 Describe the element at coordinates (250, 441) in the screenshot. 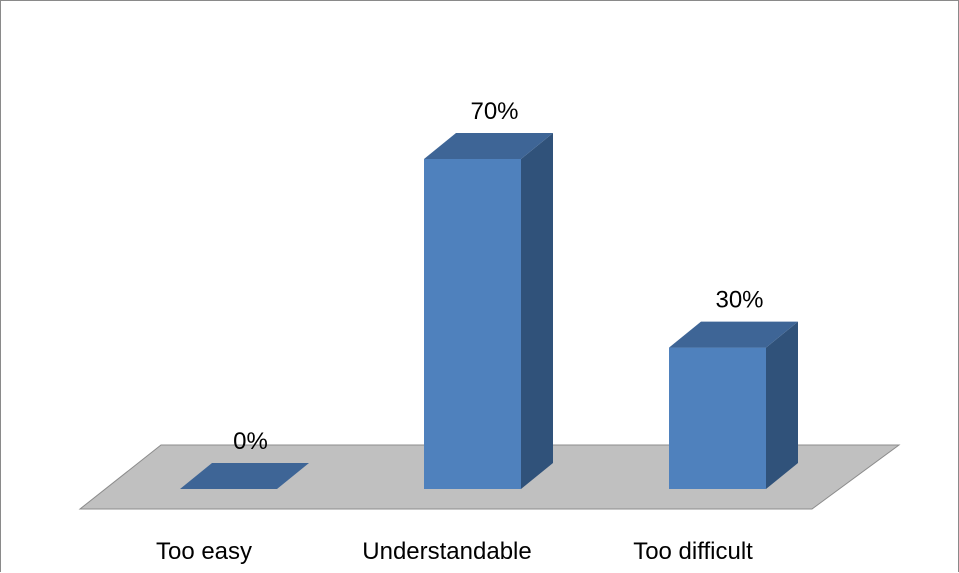

I see `data-label: 0%` at that location.